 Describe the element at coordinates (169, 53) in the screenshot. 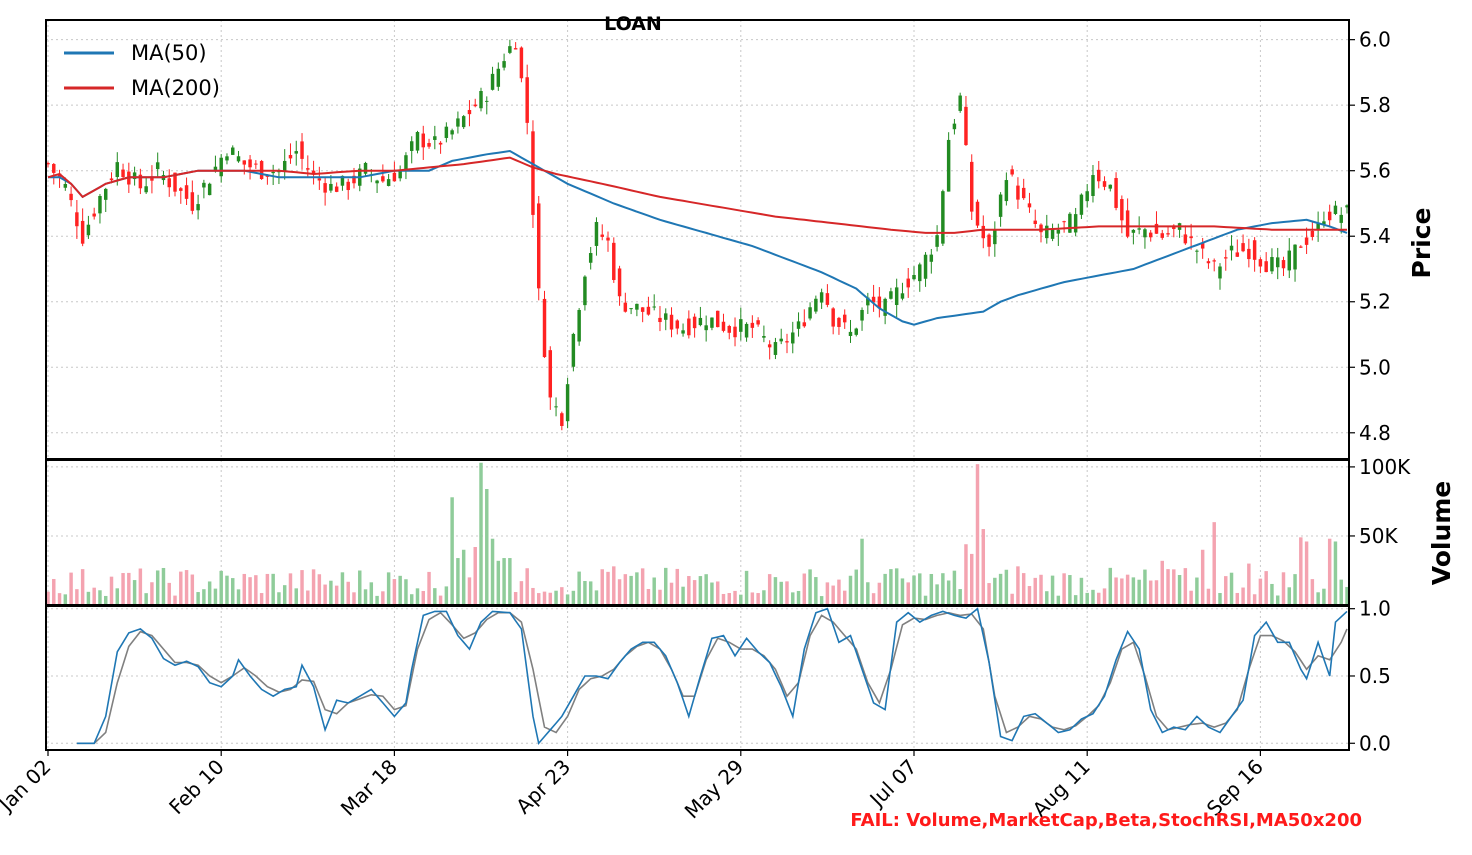

I see `legend-label: MA(50)` at that location.